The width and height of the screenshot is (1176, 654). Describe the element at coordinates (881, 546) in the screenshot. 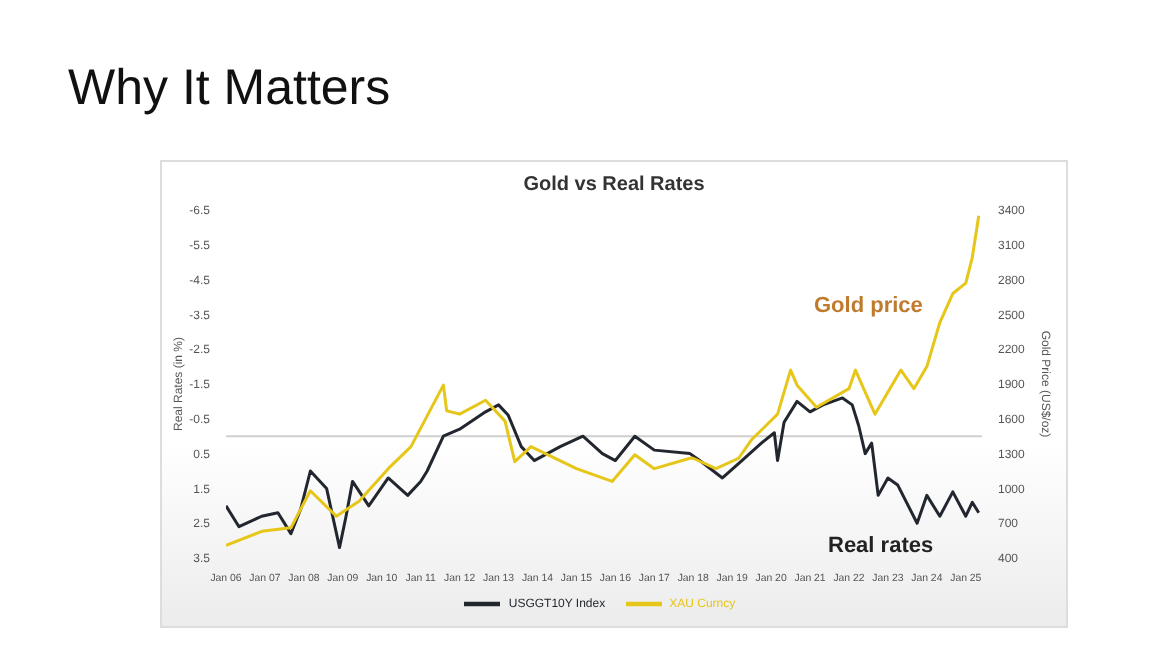

I see `annotation: Real rates` at that location.